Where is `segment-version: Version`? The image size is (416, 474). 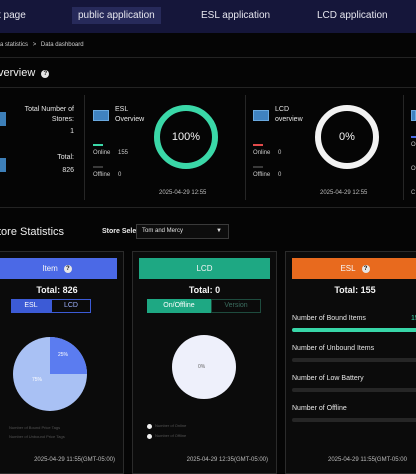
segment-version: Version is located at coordinates (236, 306).